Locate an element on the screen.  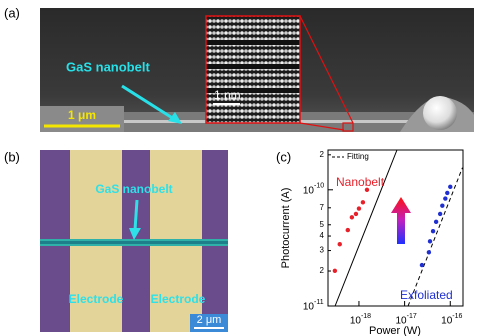
y-tick-label: 4 is located at coordinates (322, 235).